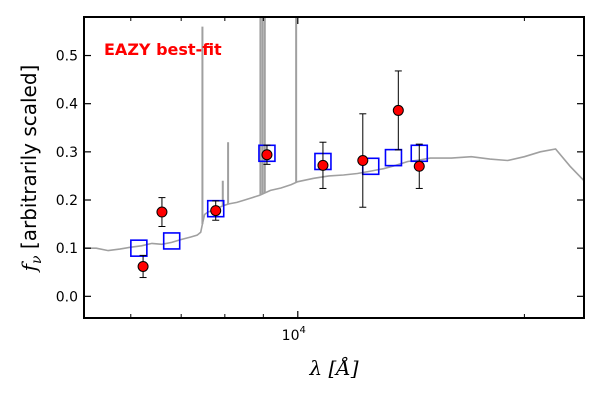 Image resolution: width=600 pixels, height=400 pixels. What do you see at coordinates (333, 367) in the screenshot?
I see `x-axis-title: λ [Å]` at bounding box center [333, 367].